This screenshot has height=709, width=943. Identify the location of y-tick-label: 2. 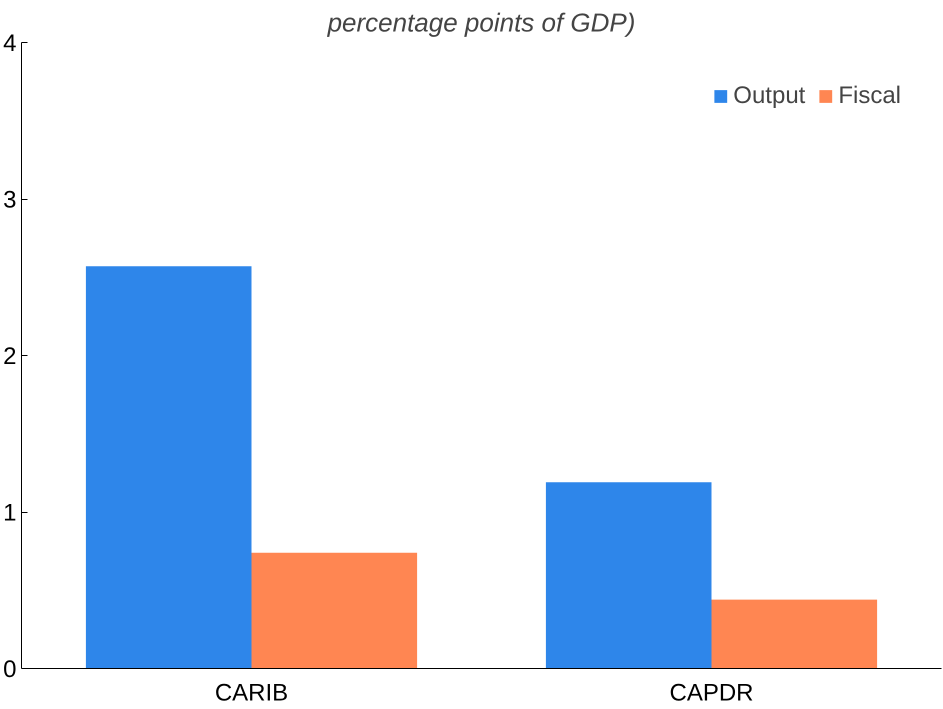
(10, 356).